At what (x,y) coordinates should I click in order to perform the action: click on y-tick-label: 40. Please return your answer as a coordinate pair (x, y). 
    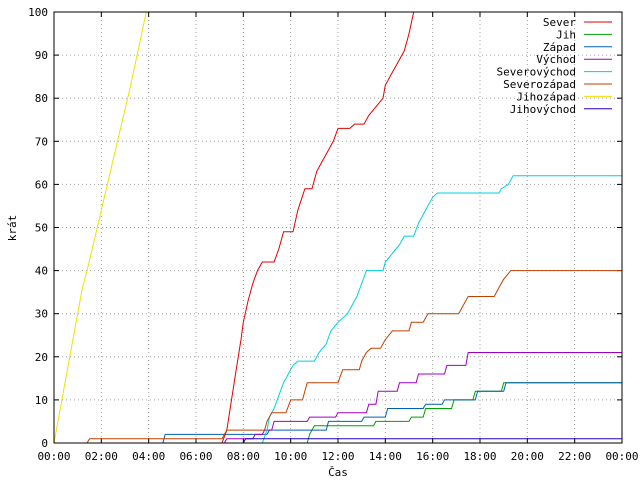
    Looking at the image, I should click on (41, 271).